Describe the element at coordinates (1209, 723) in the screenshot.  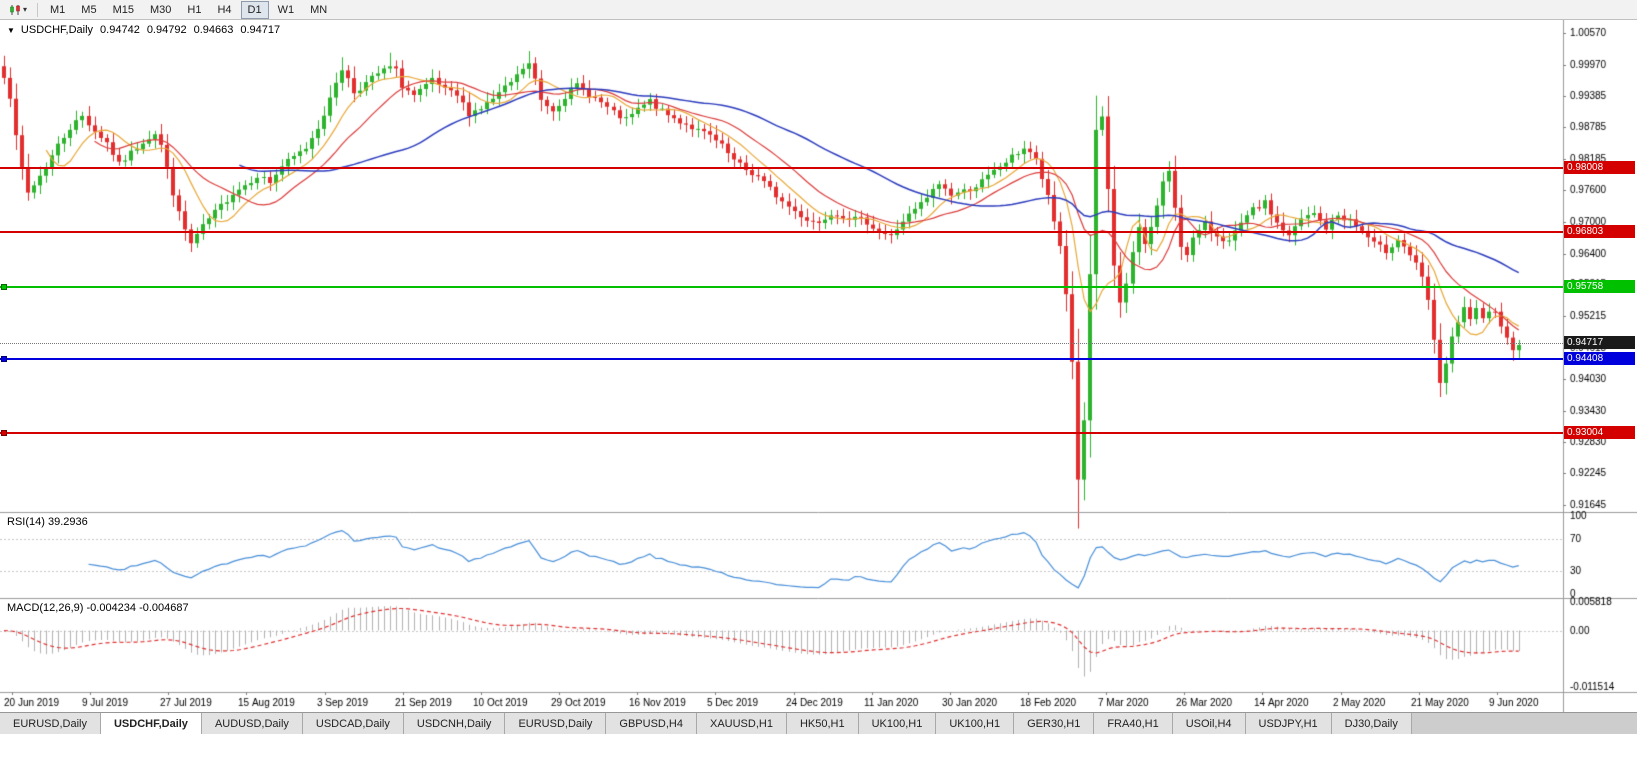
I see `chart-tab-usoil-h4: USOil,H4` at that location.